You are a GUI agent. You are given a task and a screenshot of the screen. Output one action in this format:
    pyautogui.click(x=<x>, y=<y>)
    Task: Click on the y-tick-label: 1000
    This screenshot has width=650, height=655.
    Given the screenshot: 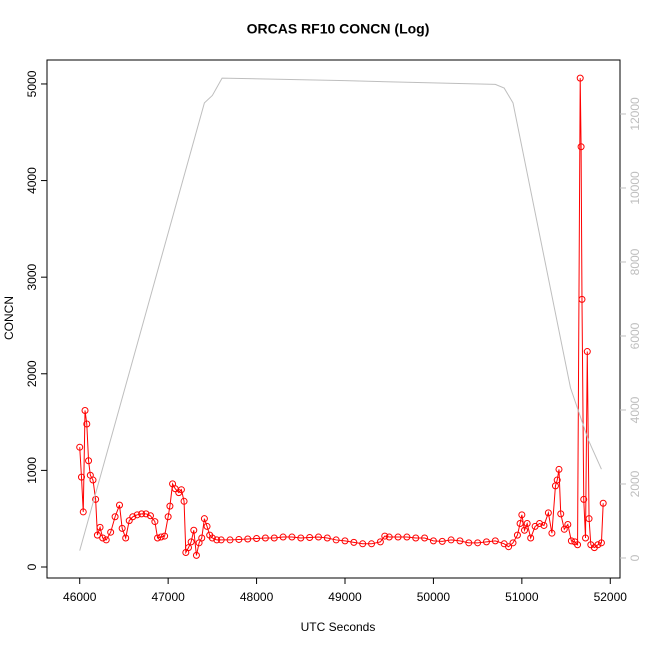 What is the action you would take?
    pyautogui.click(x=32, y=470)
    